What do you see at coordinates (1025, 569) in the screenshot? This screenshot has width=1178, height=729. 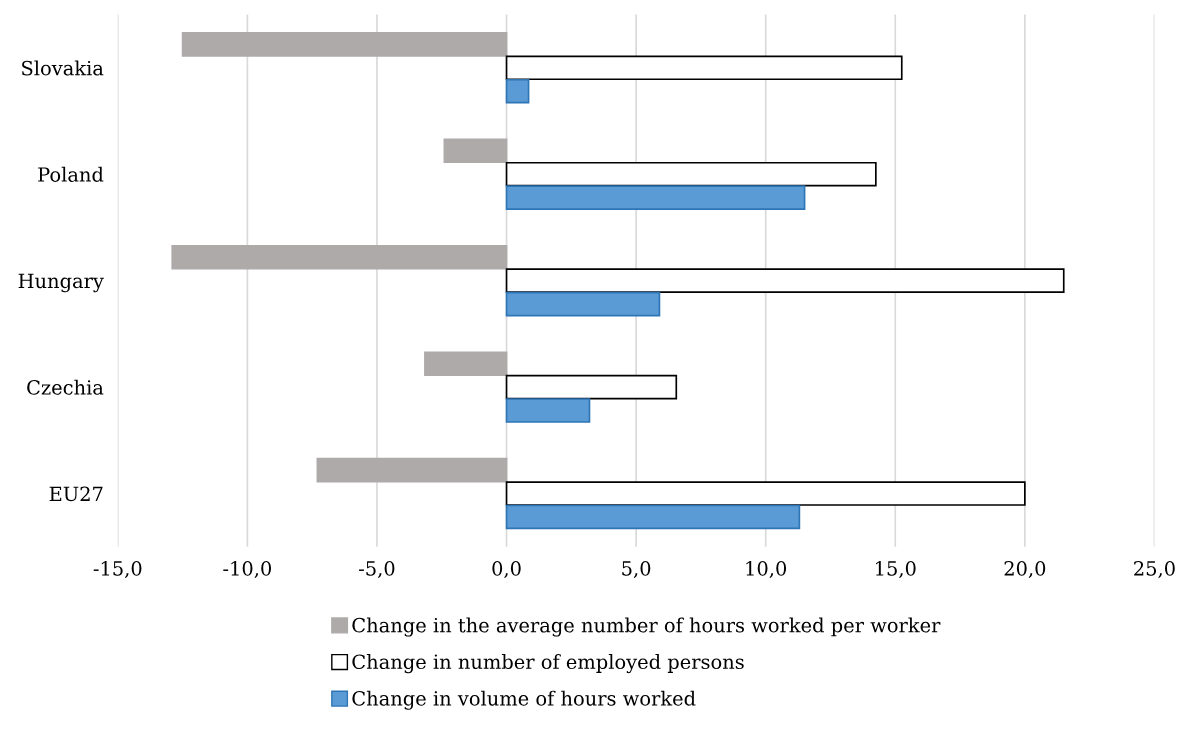 I see `x-tick-label: 20,0` at bounding box center [1025, 569].